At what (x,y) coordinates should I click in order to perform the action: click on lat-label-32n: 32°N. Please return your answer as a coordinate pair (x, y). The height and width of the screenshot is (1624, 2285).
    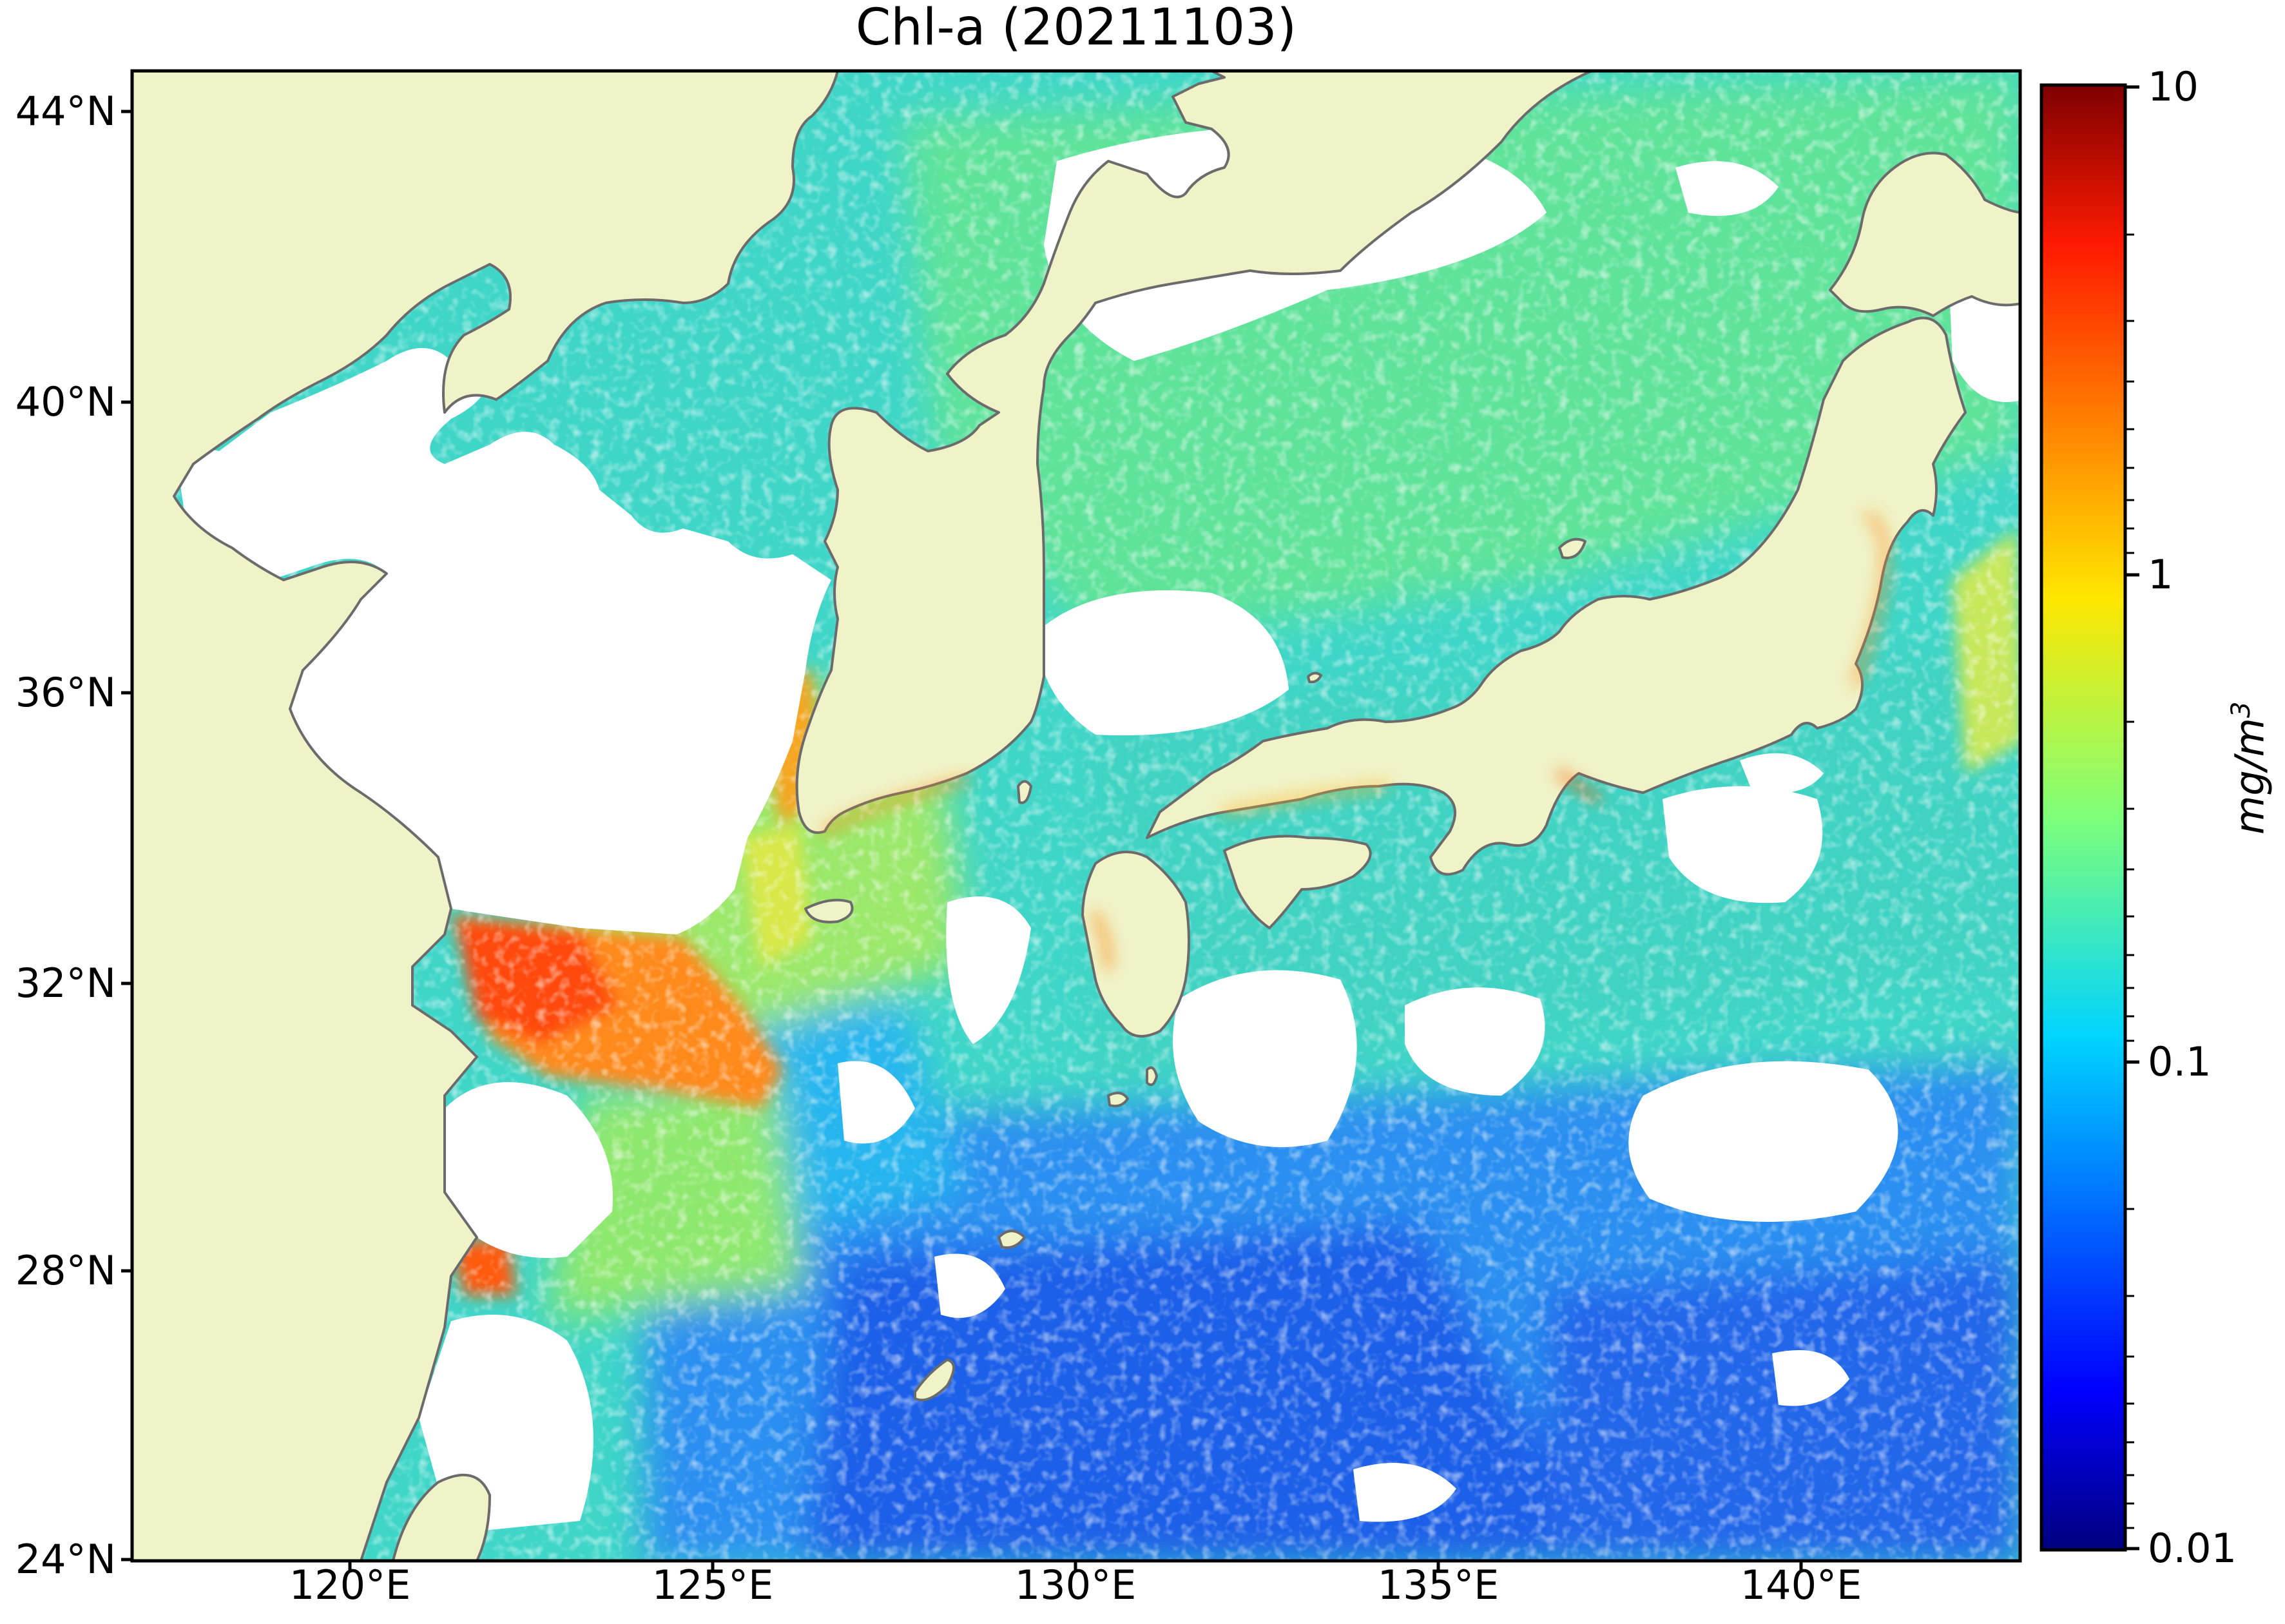
    Looking at the image, I should click on (65, 983).